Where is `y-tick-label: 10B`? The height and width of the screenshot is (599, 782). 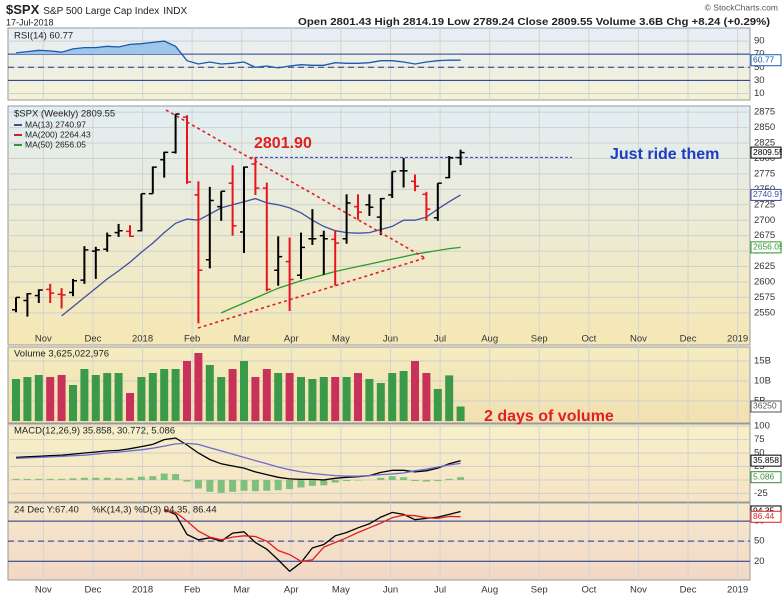
y-tick-label: 10B is located at coordinates (762, 381).